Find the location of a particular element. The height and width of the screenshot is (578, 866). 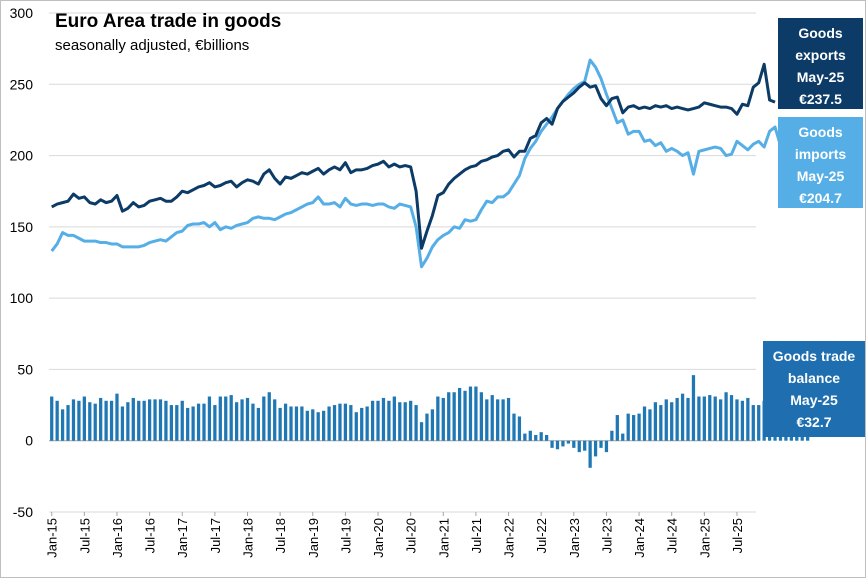

y-tick-label: -50 is located at coordinates (23, 512).